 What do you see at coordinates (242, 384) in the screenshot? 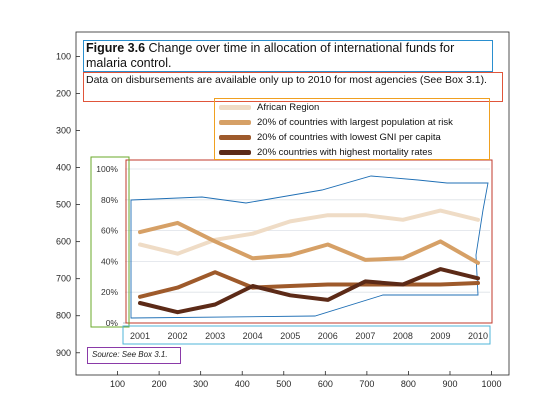
I see `overlay-x-tick-label: 400` at bounding box center [242, 384].